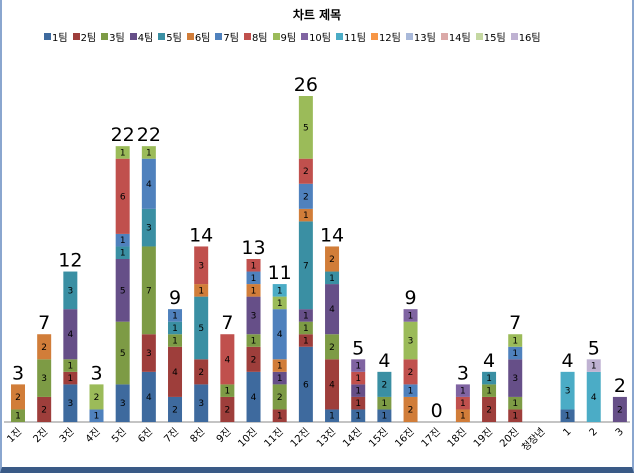 The image size is (634, 473). What do you see at coordinates (70, 261) in the screenshot?
I see `total-label: 12` at bounding box center [70, 261].